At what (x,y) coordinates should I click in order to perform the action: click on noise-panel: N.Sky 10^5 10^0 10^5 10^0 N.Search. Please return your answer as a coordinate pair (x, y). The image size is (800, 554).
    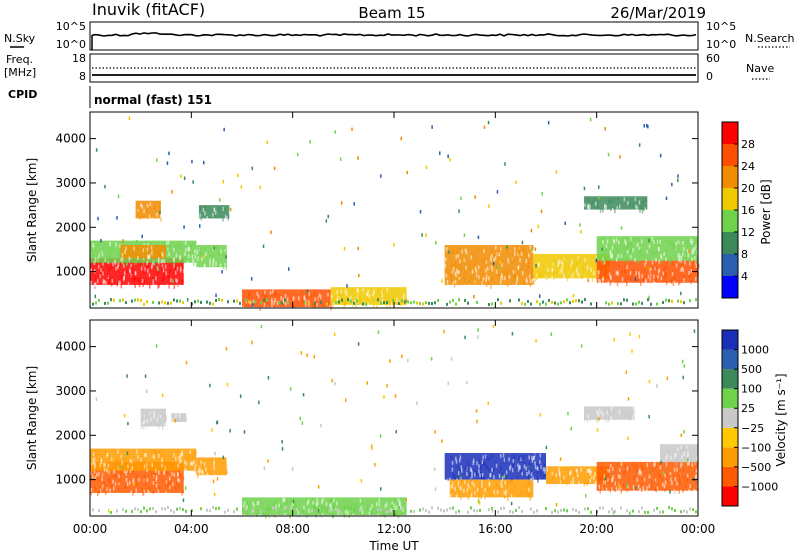
    Looking at the image, I should click on (399, 35).